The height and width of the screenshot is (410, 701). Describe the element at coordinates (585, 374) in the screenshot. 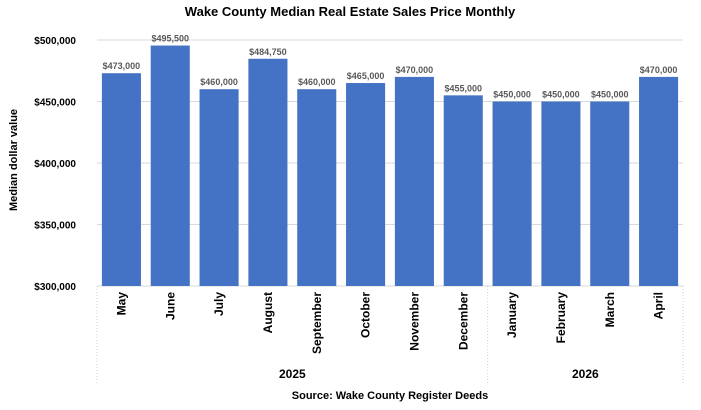

I see `year-label: 2026` at that location.